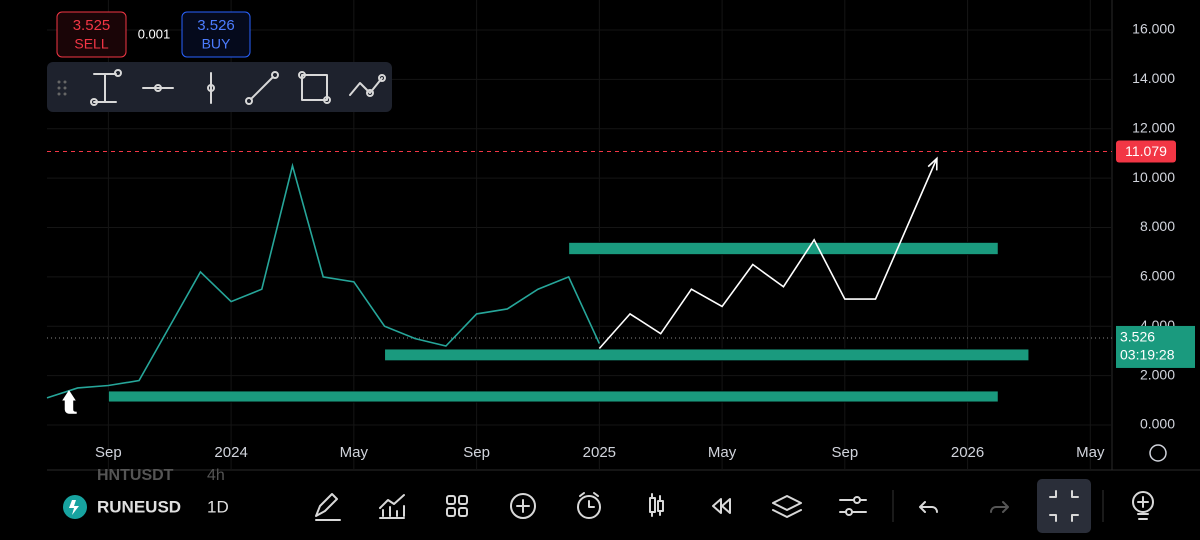  I want to click on last-price-label: 3.526, so click(1137, 337).